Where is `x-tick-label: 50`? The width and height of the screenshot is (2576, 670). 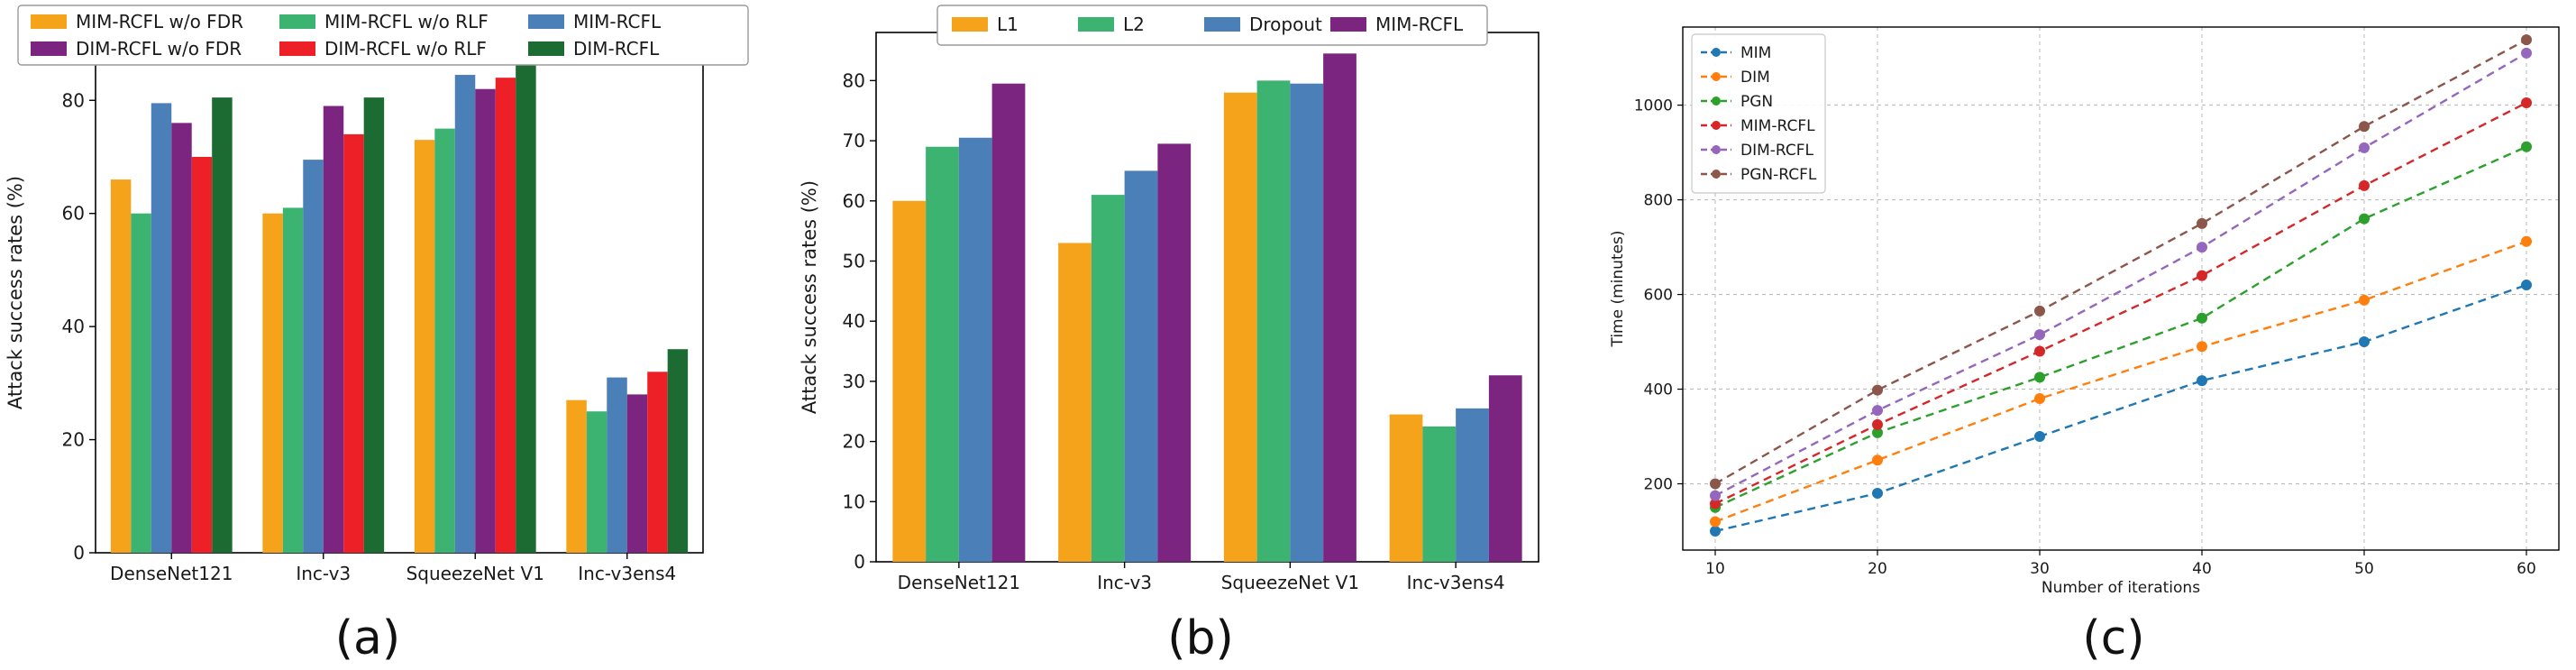
x-tick-label: 50 is located at coordinates (2364, 569).